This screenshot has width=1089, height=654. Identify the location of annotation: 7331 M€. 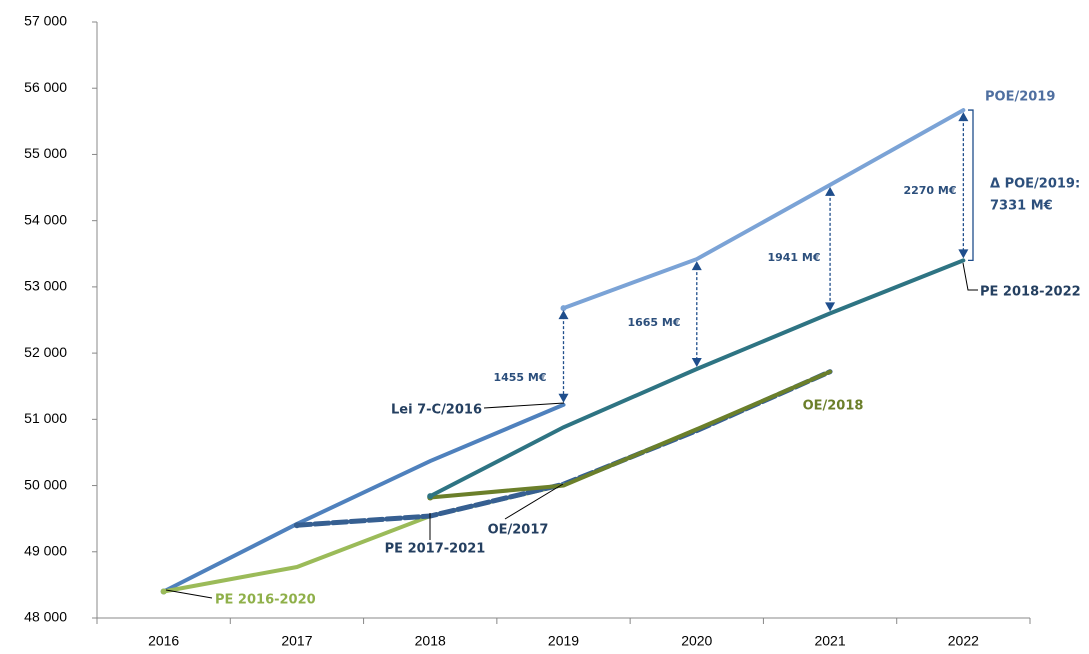
(1021, 206).